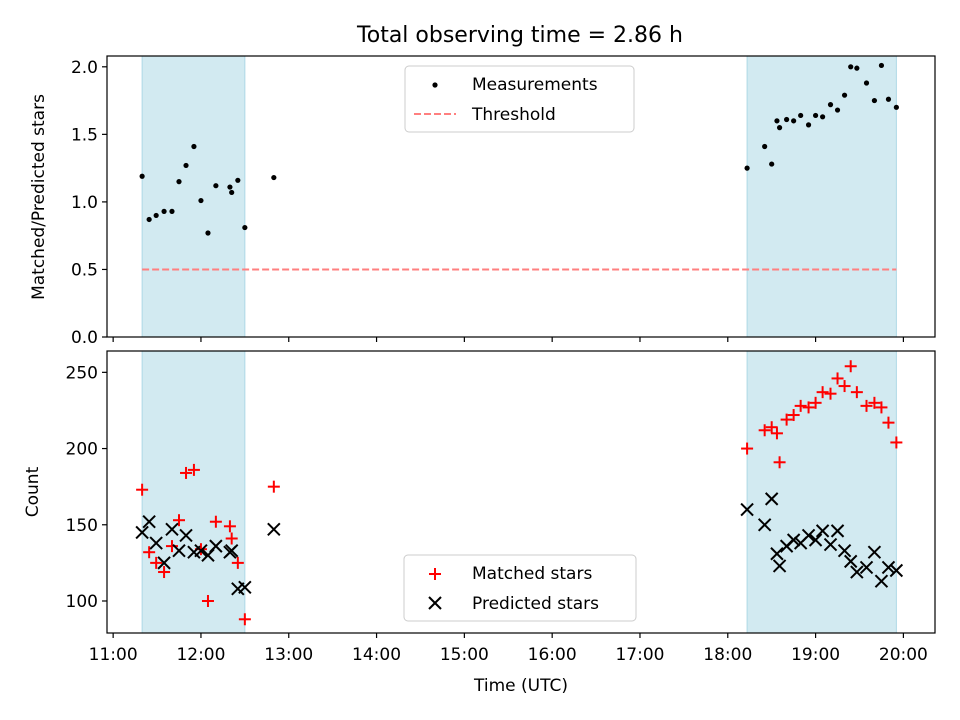 The image size is (960, 720). I want to click on top-legend: Measurements Threshold, so click(519, 99).